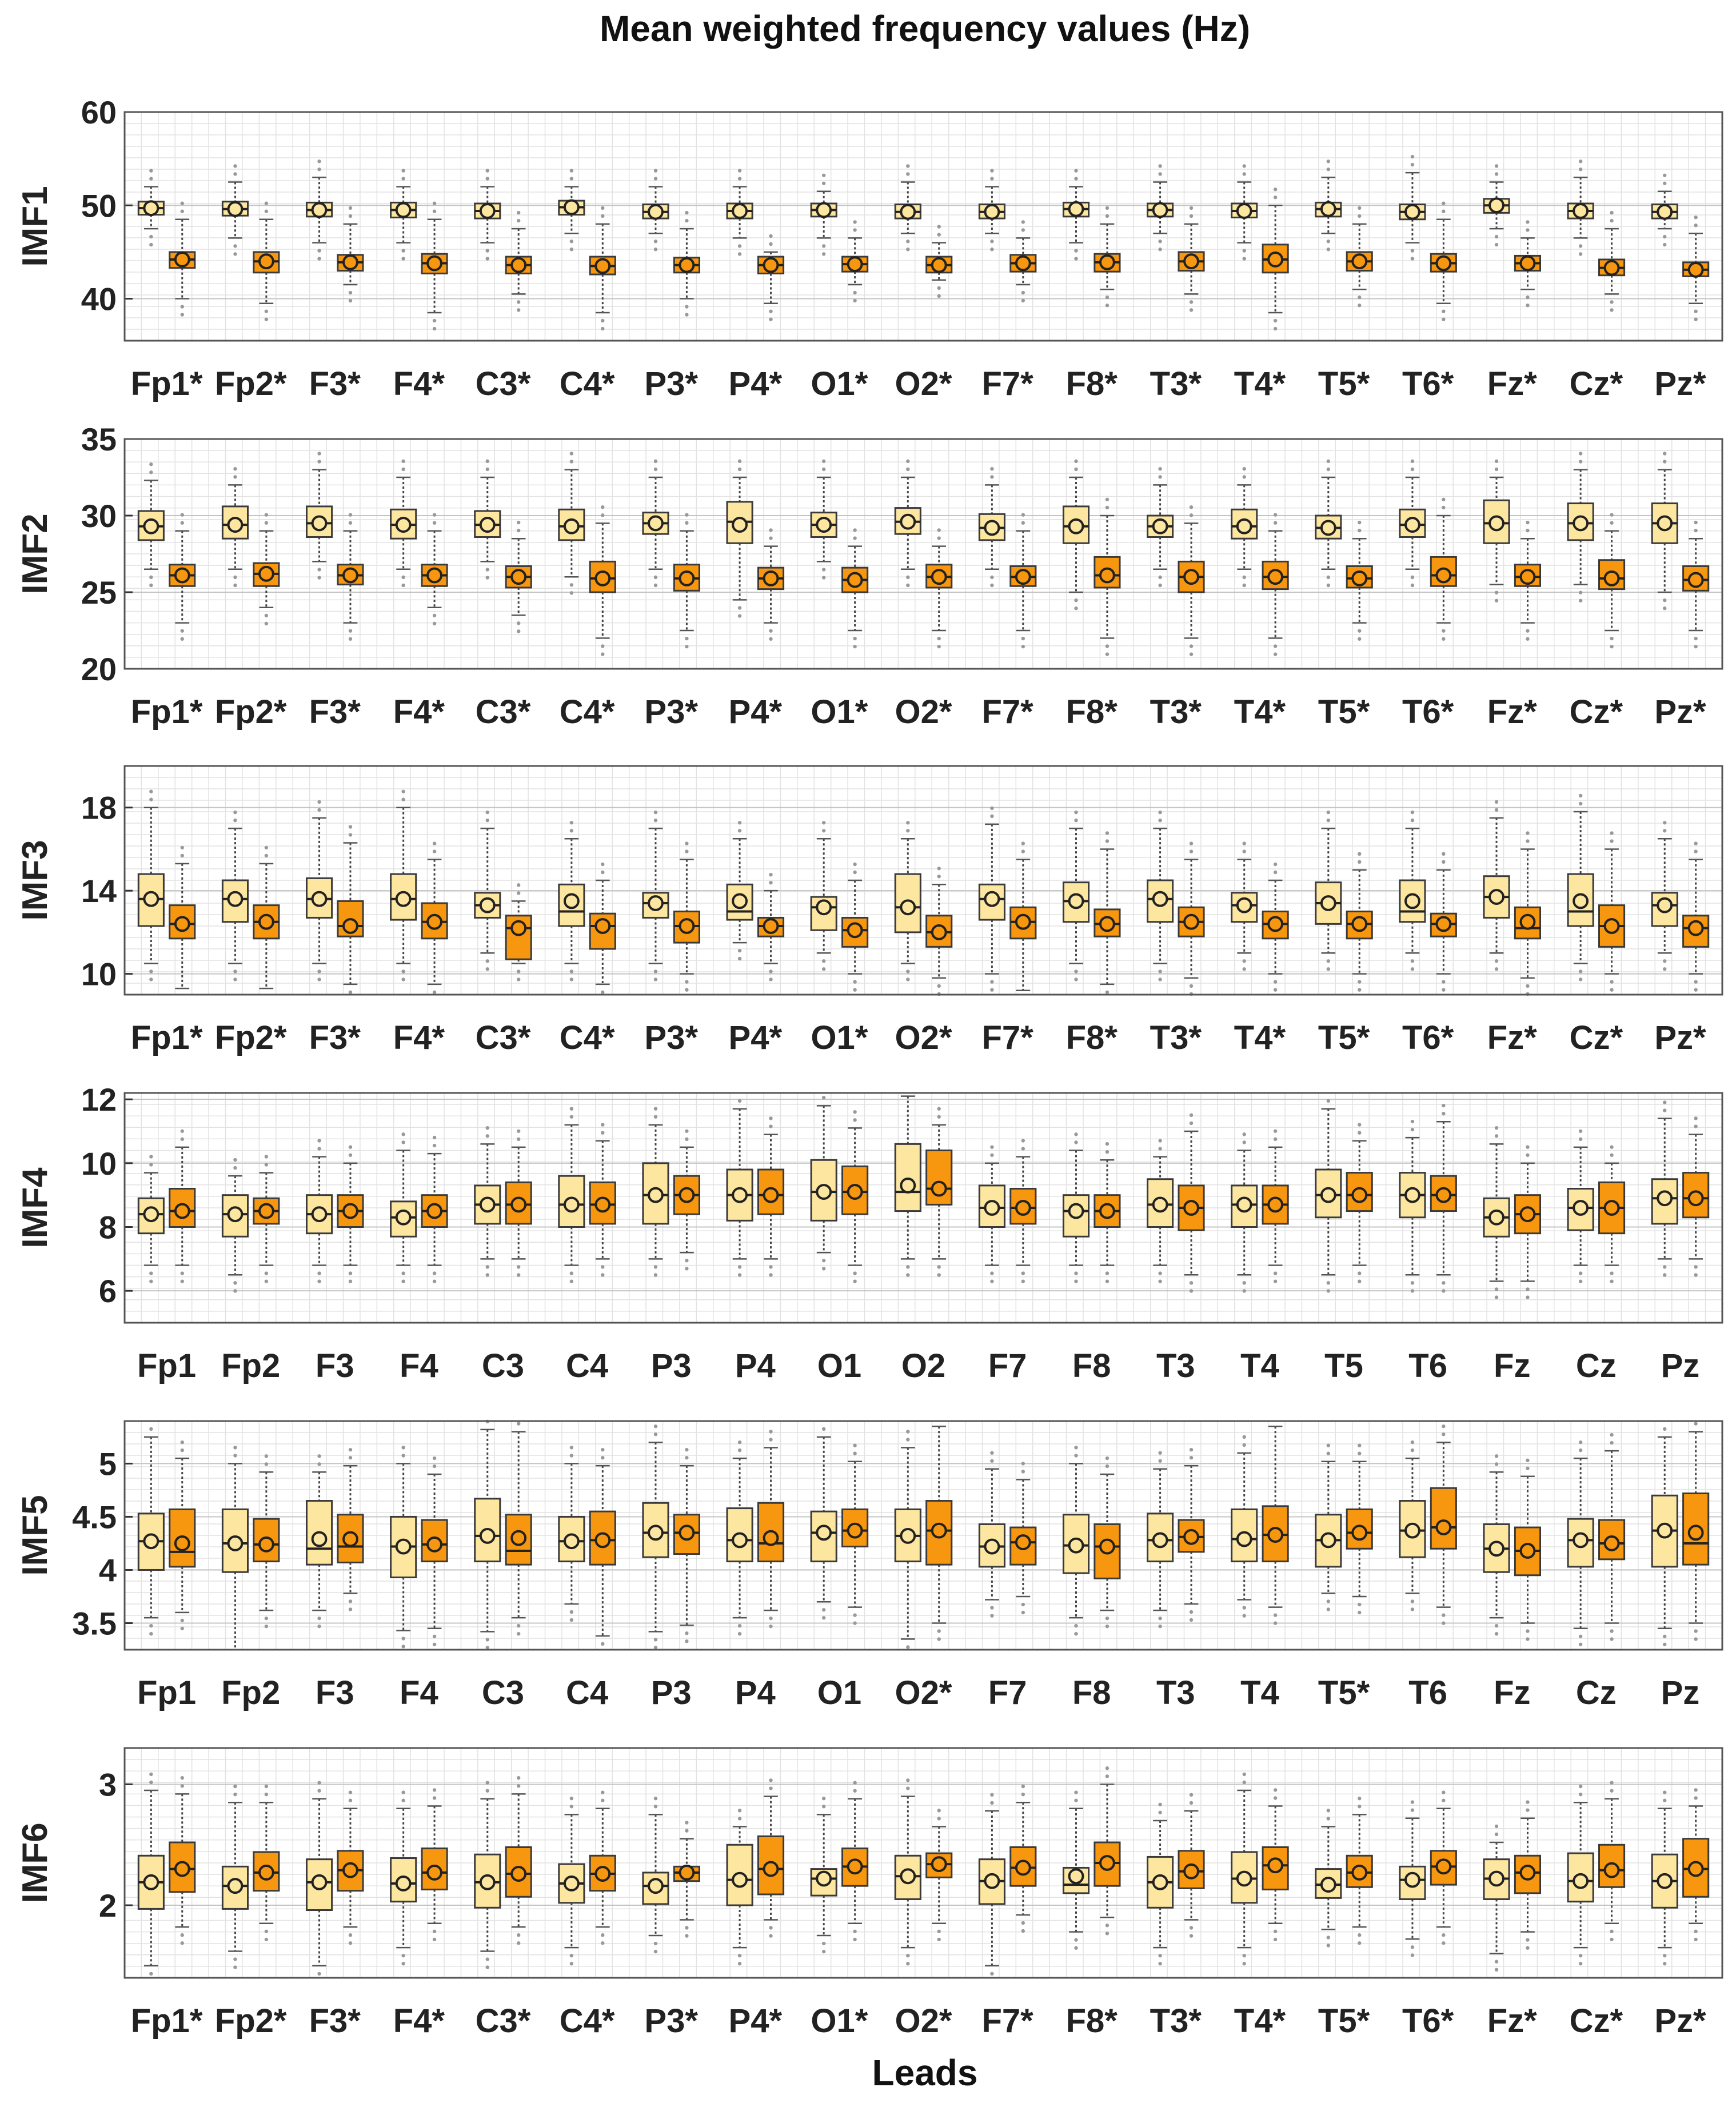 The width and height of the screenshot is (1736, 2103). Describe the element at coordinates (923, 1365) in the screenshot. I see `panel-4-xtick-label: O2` at that location.